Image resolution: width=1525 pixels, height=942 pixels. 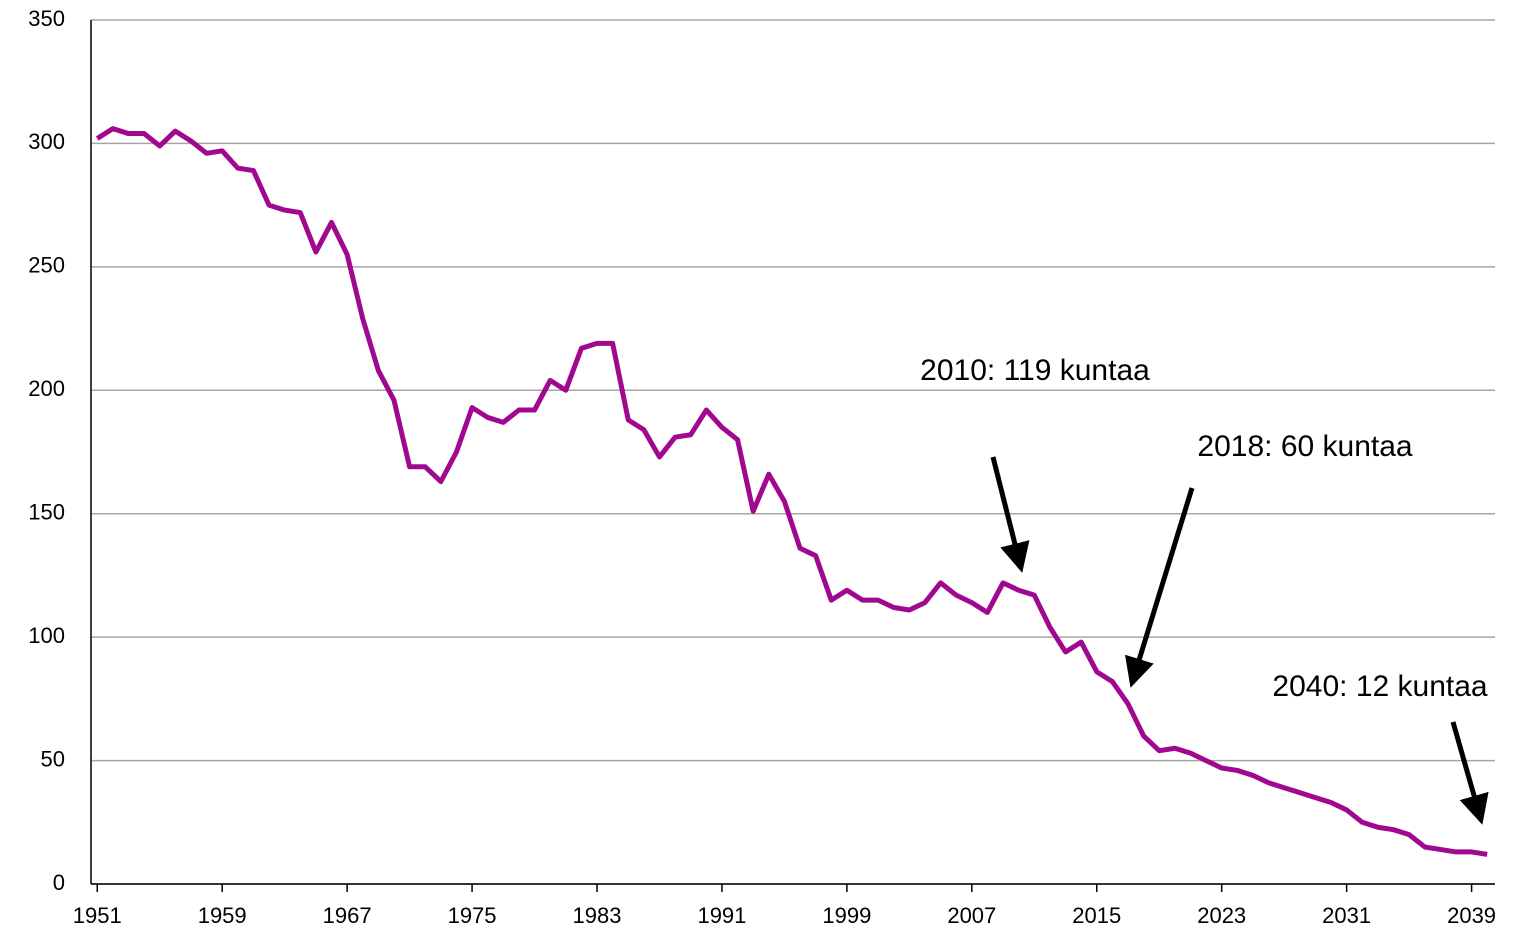 I want to click on x-tick-label: 2023, so click(x=1221, y=915).